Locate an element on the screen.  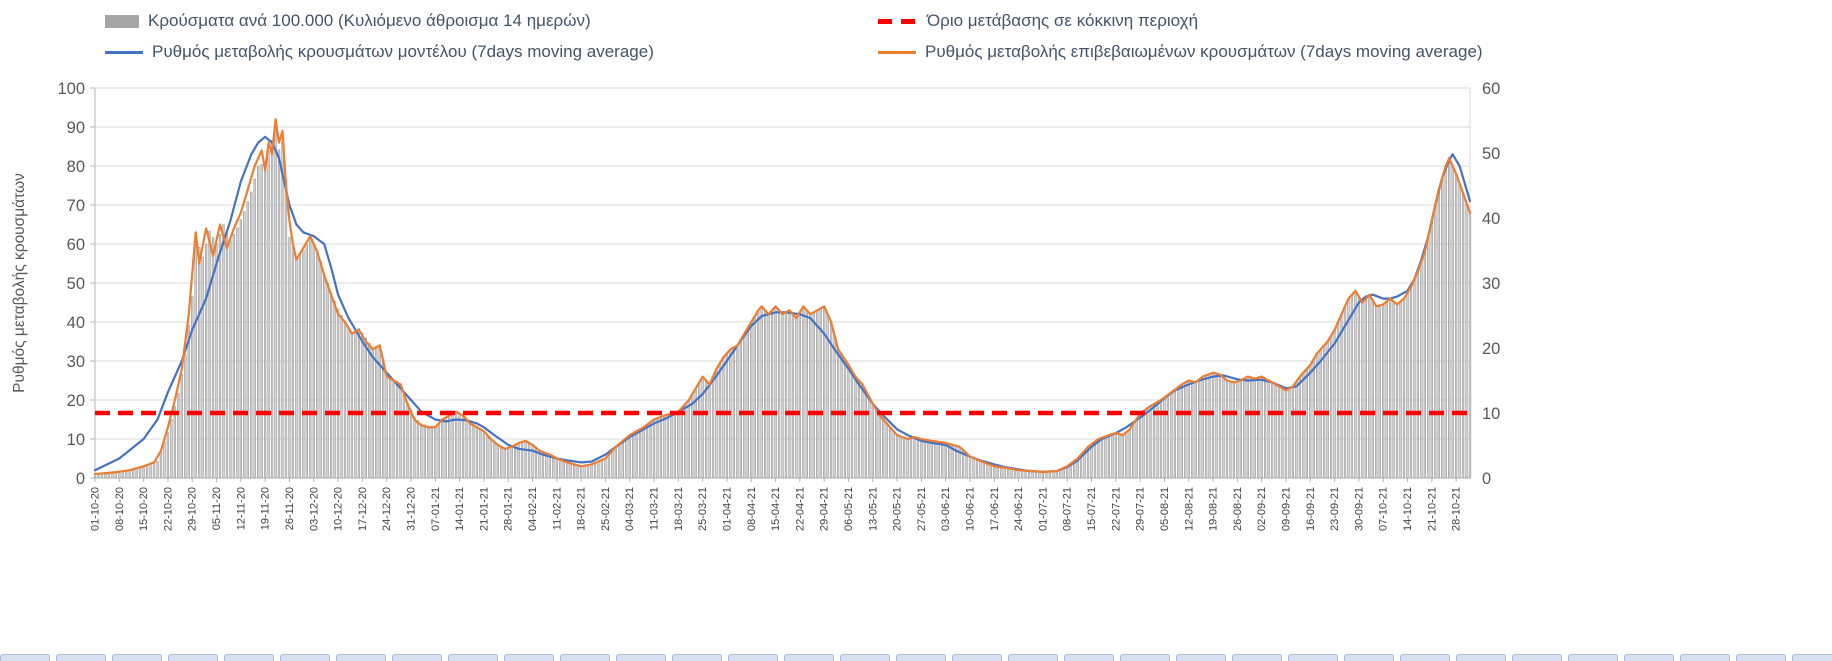
svg-text: 26-11-20 is located at coordinates (290, 508).